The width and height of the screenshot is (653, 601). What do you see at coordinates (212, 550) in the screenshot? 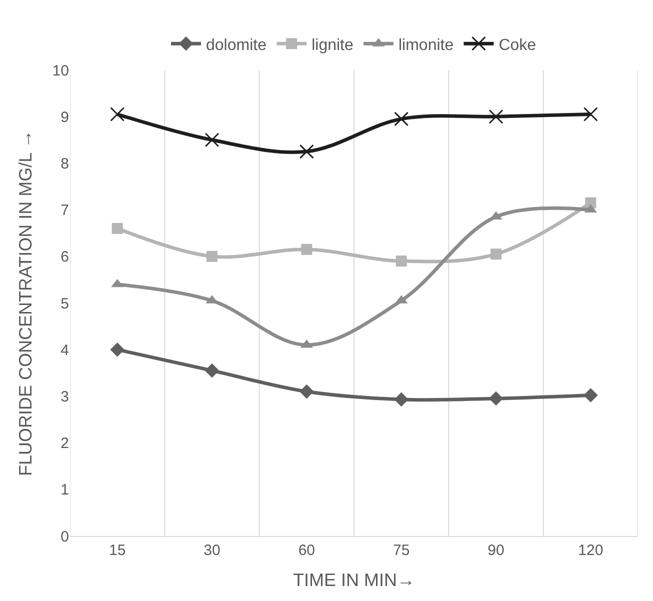
I see `x-tick-label: 30` at bounding box center [212, 550].